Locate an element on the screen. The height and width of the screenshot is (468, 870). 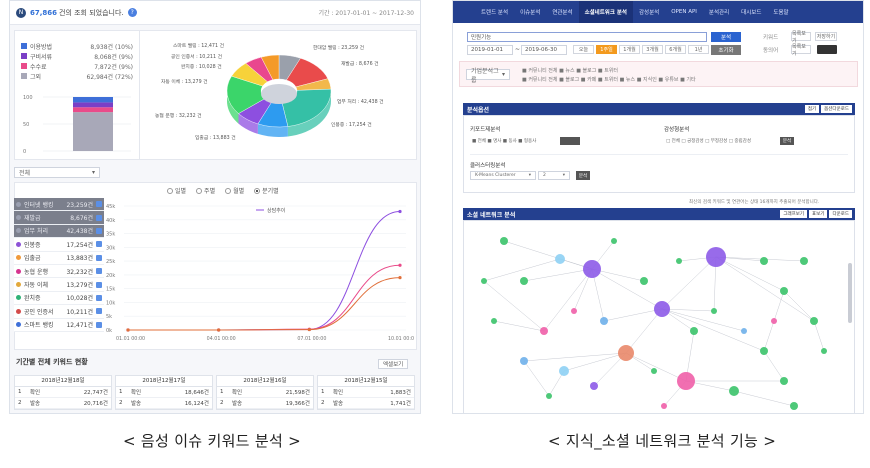
search-input: 민원기능 is located at coordinates (587, 37).